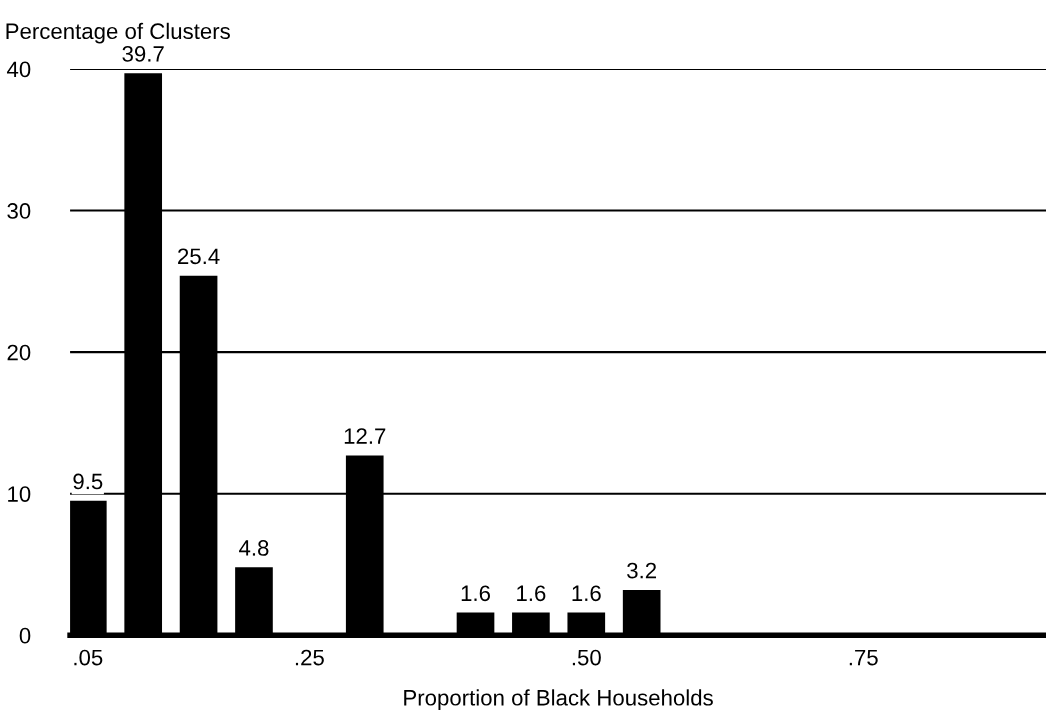  What do you see at coordinates (254, 548) in the screenshot?
I see `data-label: 4.8` at bounding box center [254, 548].